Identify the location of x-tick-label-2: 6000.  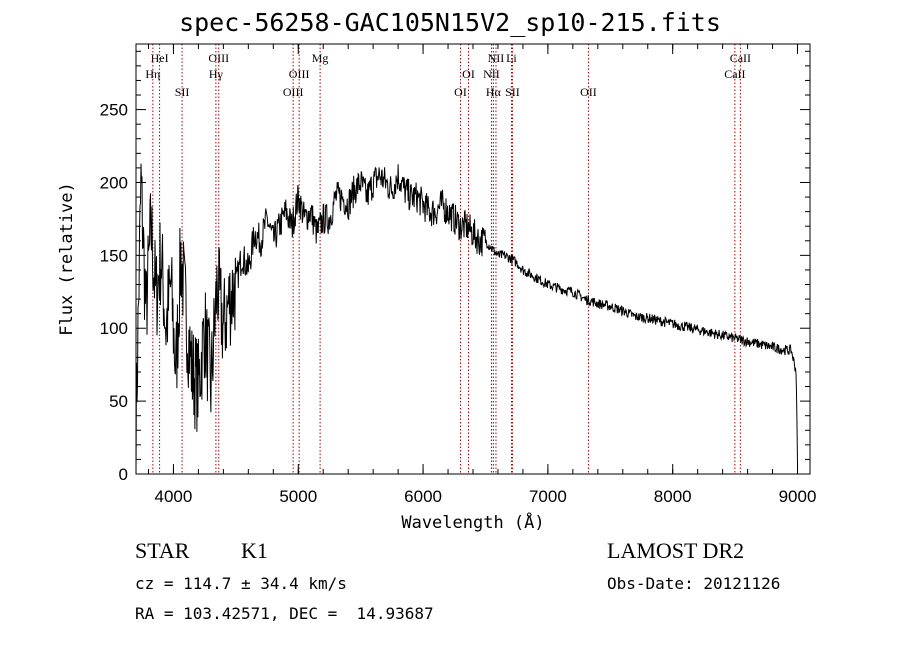
(423, 496).